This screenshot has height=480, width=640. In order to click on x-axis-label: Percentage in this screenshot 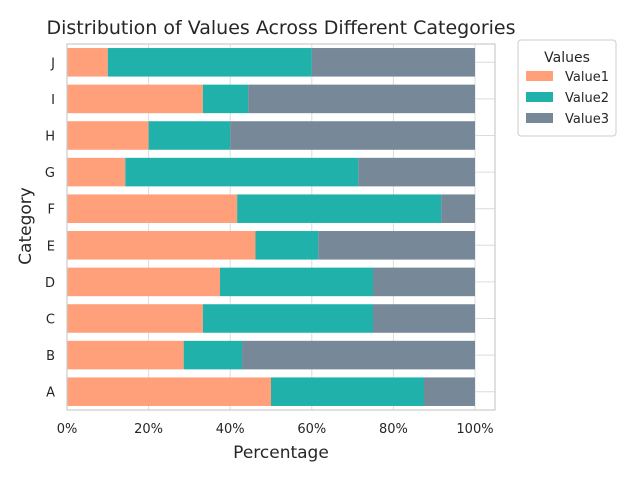, I will do `click(281, 453)`.